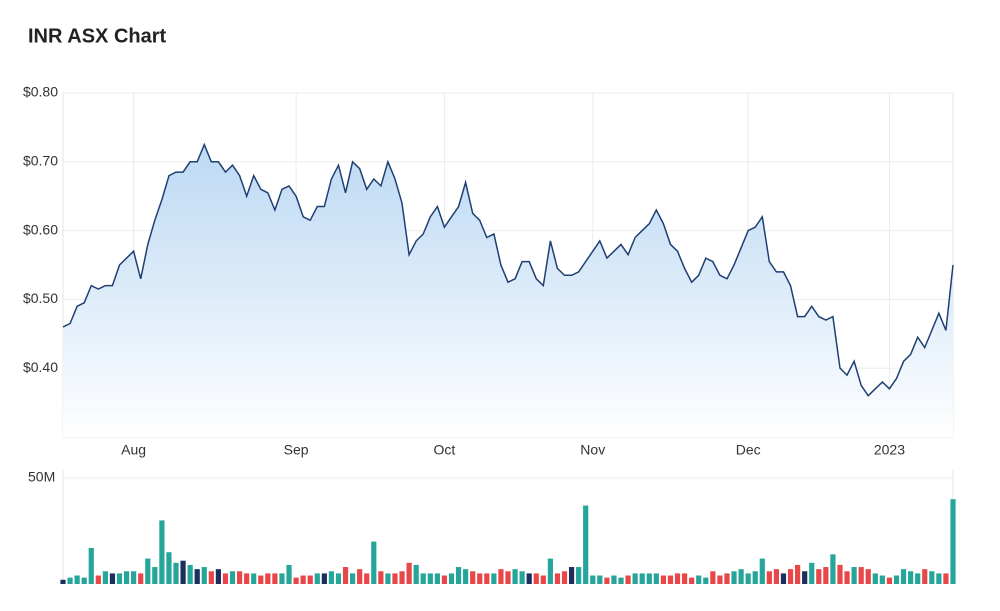 Image resolution: width=1000 pixels, height=611 pixels. Describe the element at coordinates (296, 450) in the screenshot. I see `x-tick-label: Sep` at that location.